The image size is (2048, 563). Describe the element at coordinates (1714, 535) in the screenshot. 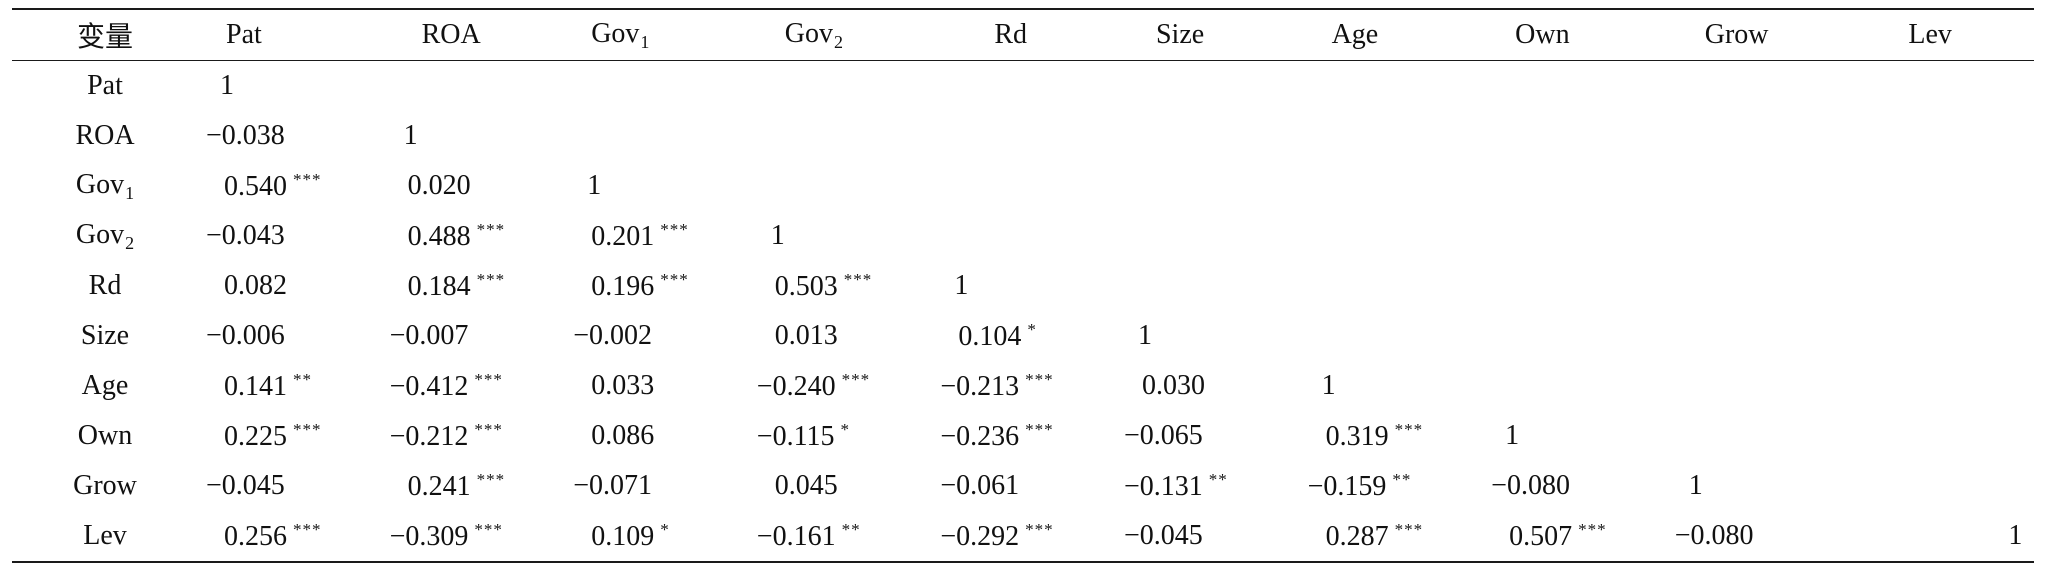

I see `coefficient-value: −0.080` at that location.